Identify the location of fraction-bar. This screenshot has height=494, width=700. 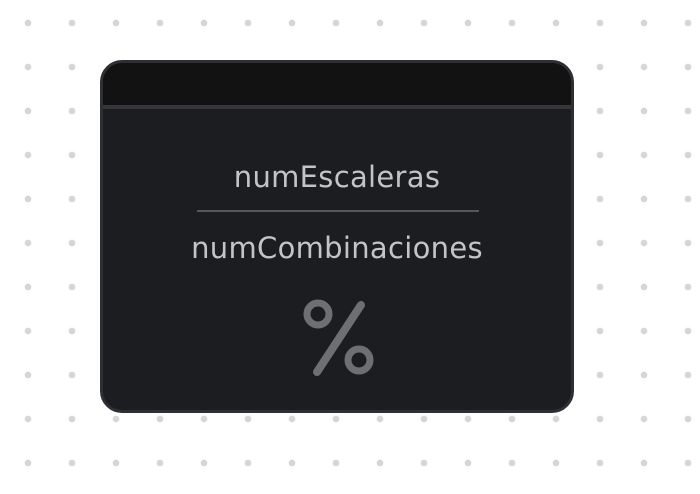
(338, 211).